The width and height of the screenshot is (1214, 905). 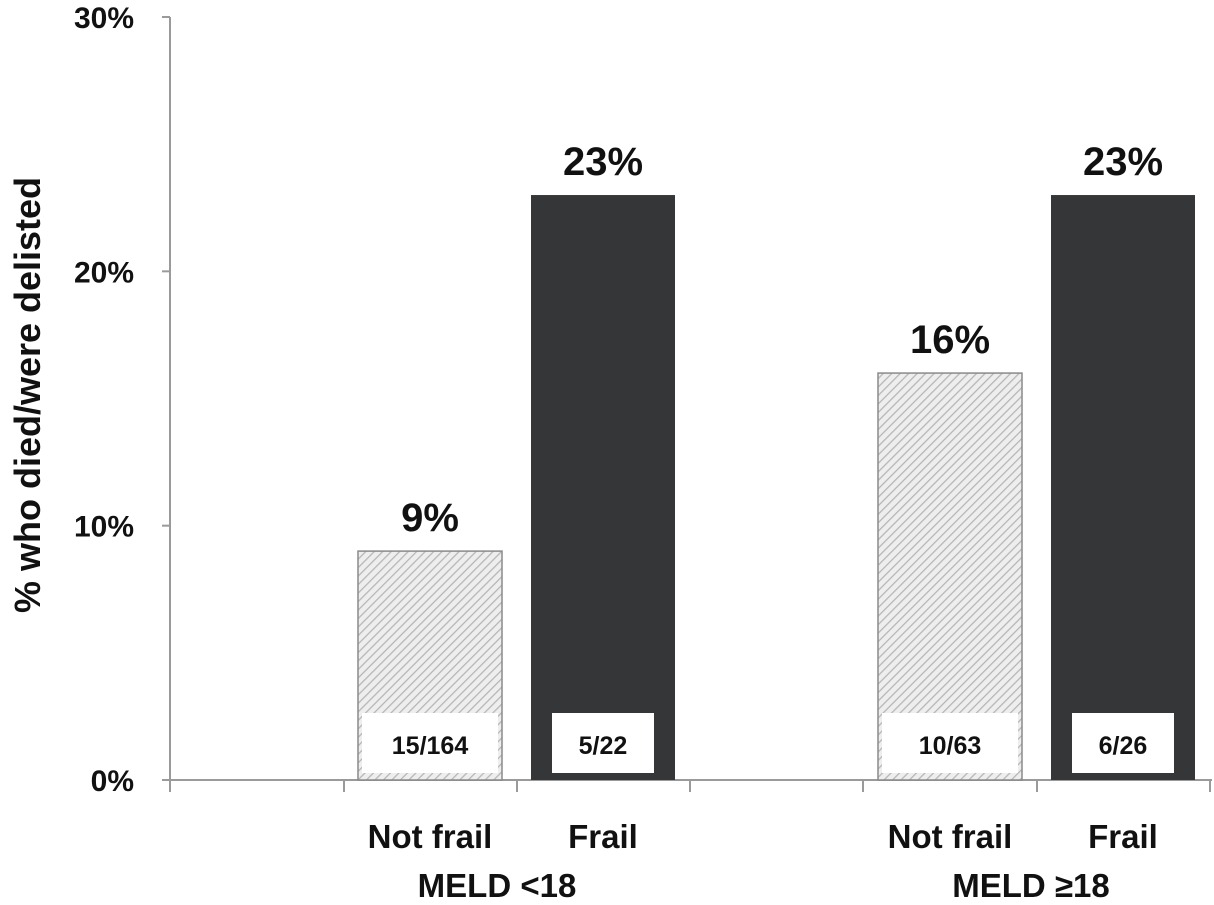 I want to click on count-label: 10/63, so click(x=950, y=746).